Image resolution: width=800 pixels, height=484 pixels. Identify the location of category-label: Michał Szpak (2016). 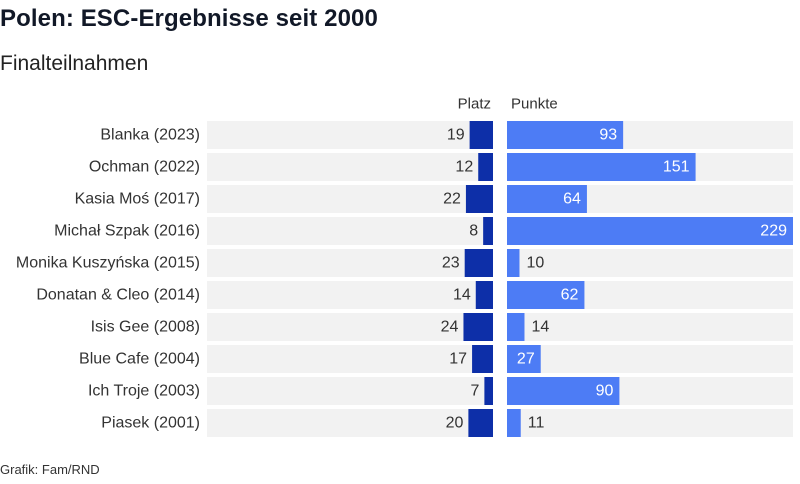
(127, 231).